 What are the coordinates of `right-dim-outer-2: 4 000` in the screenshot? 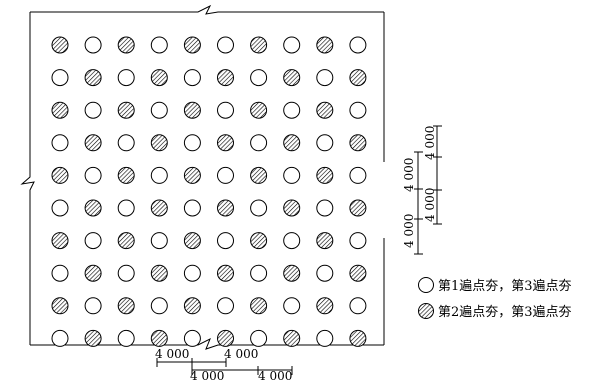 It's located at (409, 175).